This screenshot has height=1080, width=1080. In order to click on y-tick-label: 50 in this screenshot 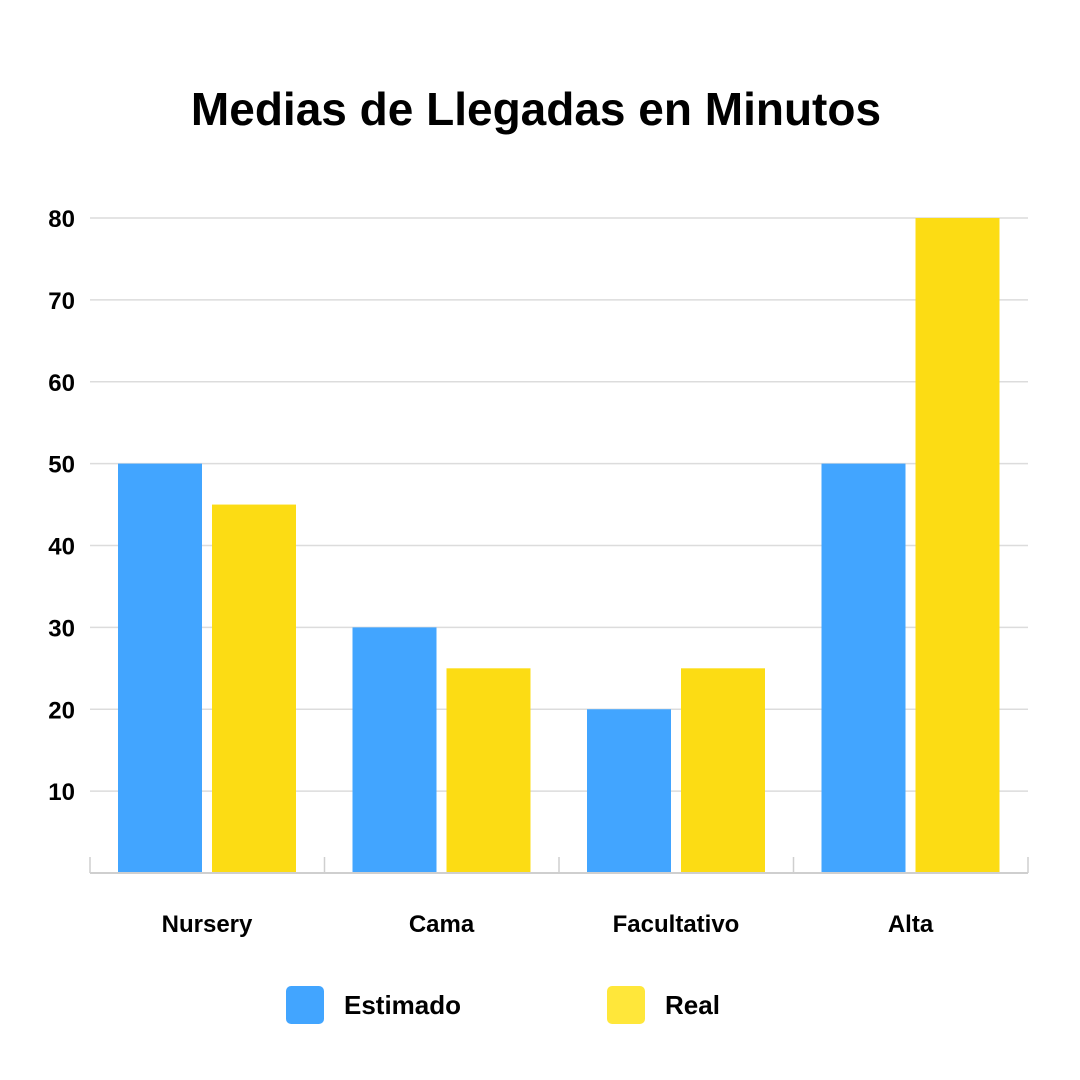, I will do `click(61, 465)`.